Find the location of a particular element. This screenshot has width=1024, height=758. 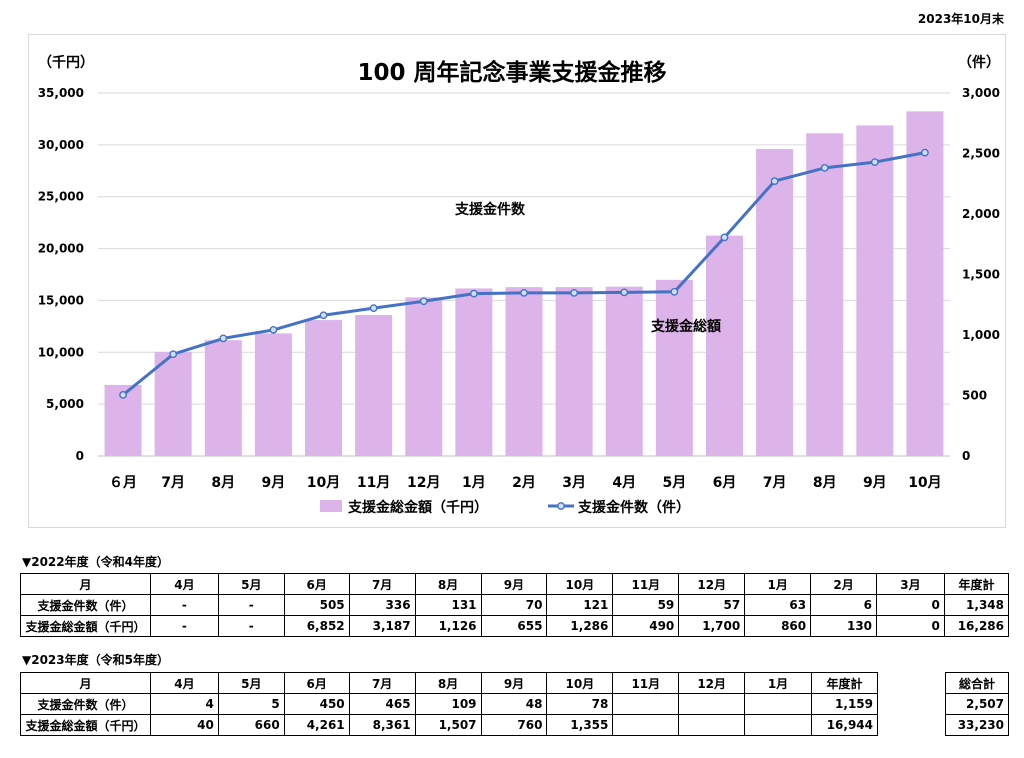

left-tick-label: 30,000 is located at coordinates (61, 145).